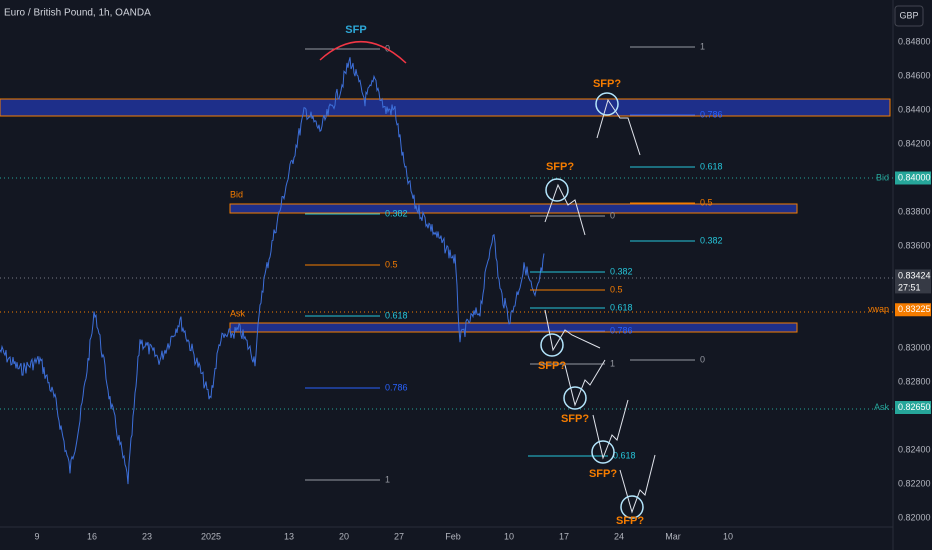 The width and height of the screenshot is (932, 550). Describe the element at coordinates (236, 194) in the screenshot. I see `zone-label: Bid` at that location.